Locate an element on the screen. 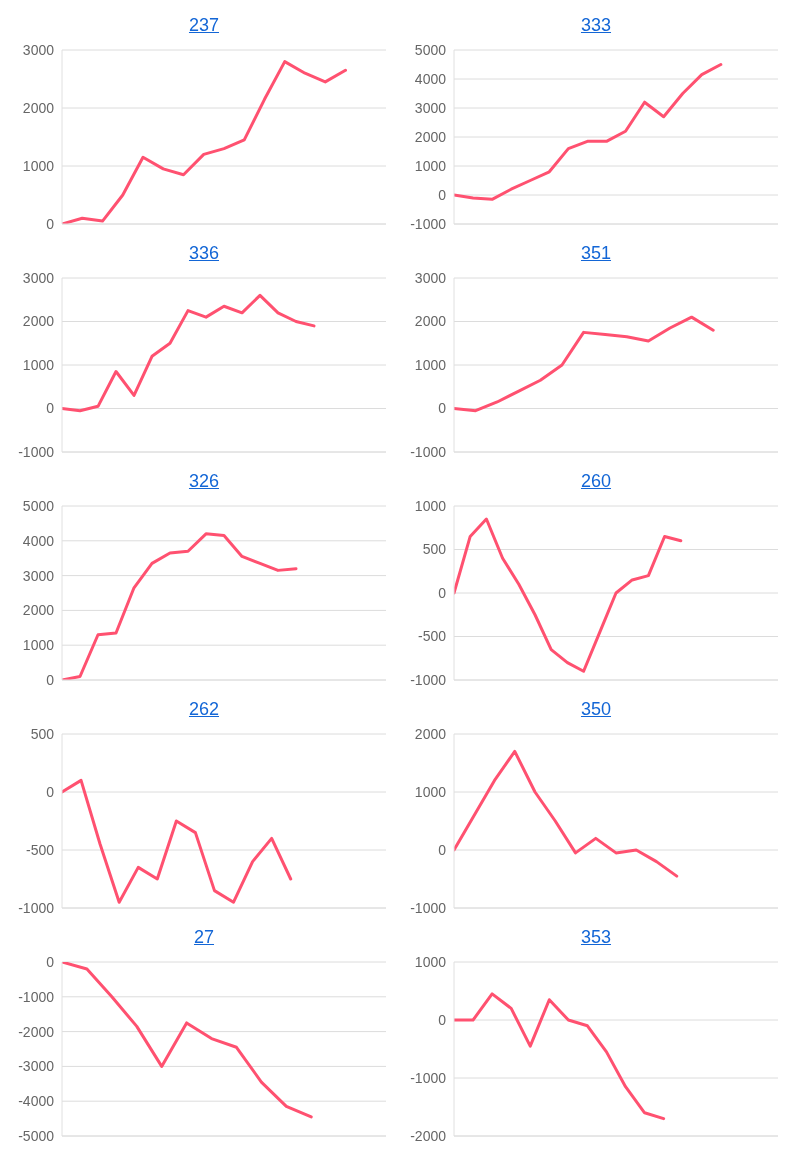 This screenshot has height=1150, width=800. chart-title: 262 is located at coordinates (204, 709).